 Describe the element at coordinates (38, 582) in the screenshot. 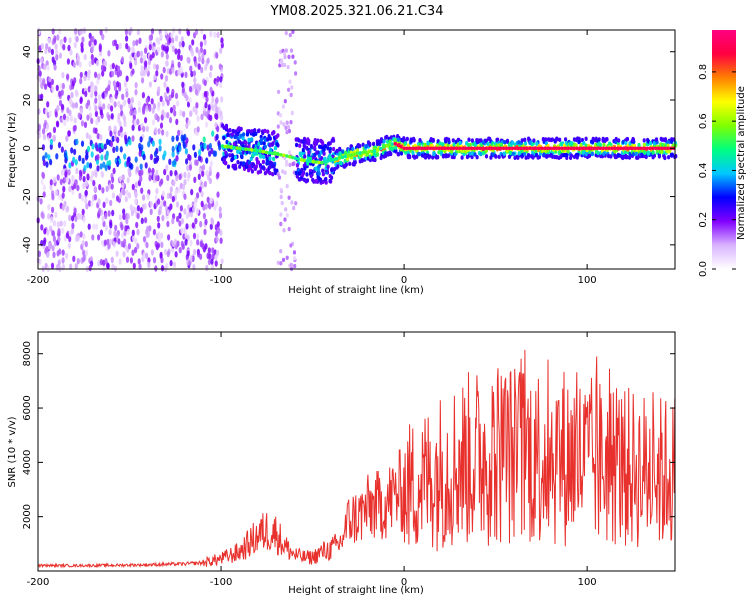

I see `snr-x-tick-label: -200` at that location.